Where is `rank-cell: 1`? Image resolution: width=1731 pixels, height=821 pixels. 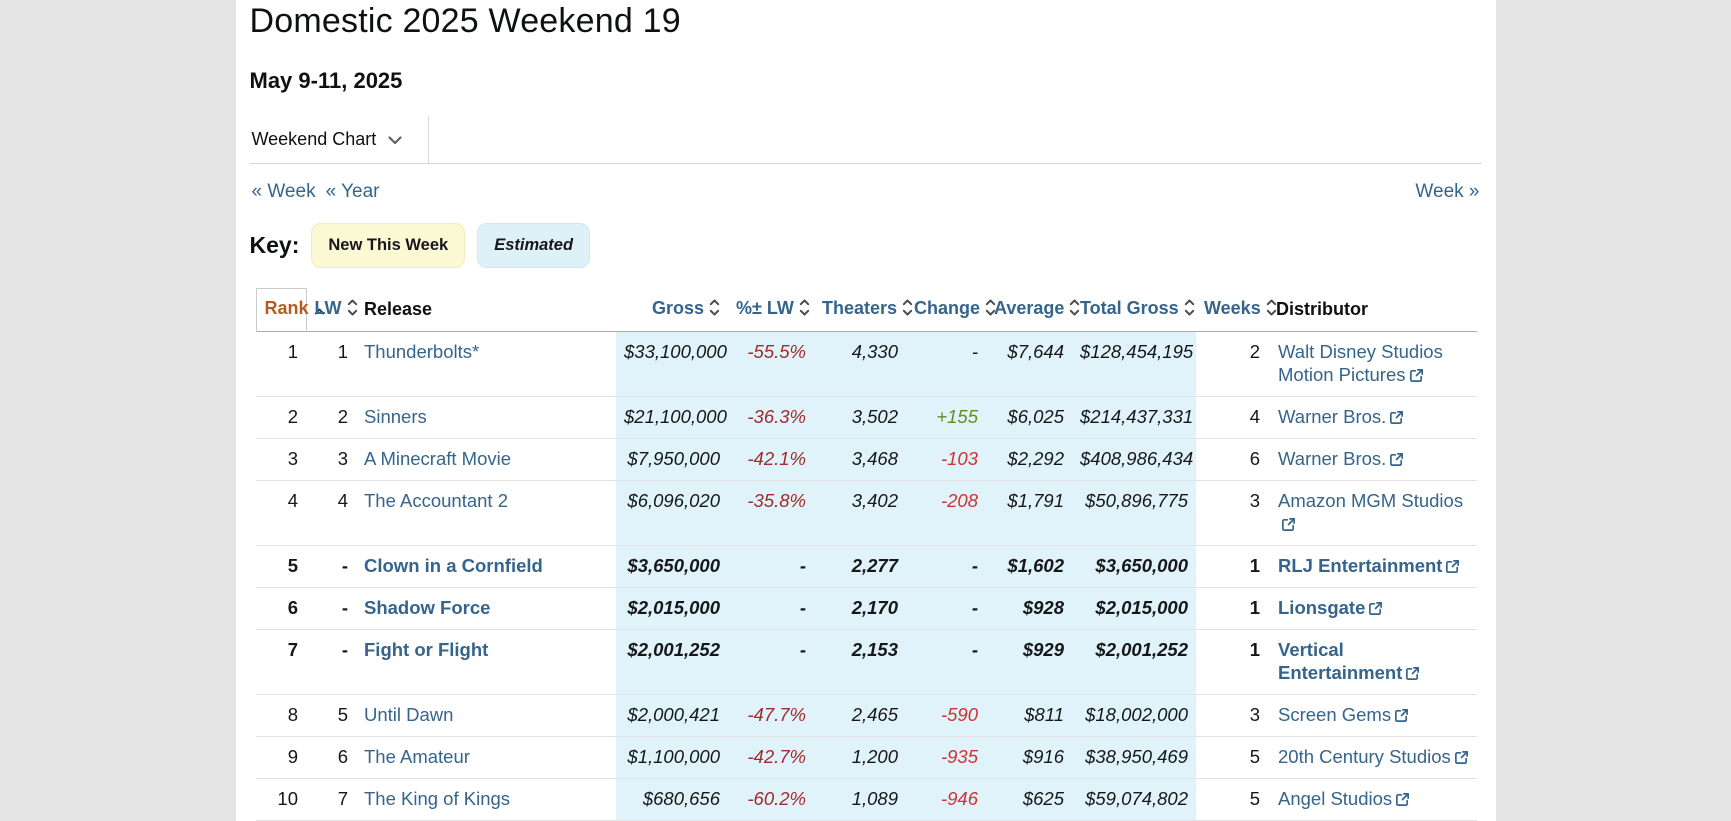 rank-cell: 1 is located at coordinates (292, 351).